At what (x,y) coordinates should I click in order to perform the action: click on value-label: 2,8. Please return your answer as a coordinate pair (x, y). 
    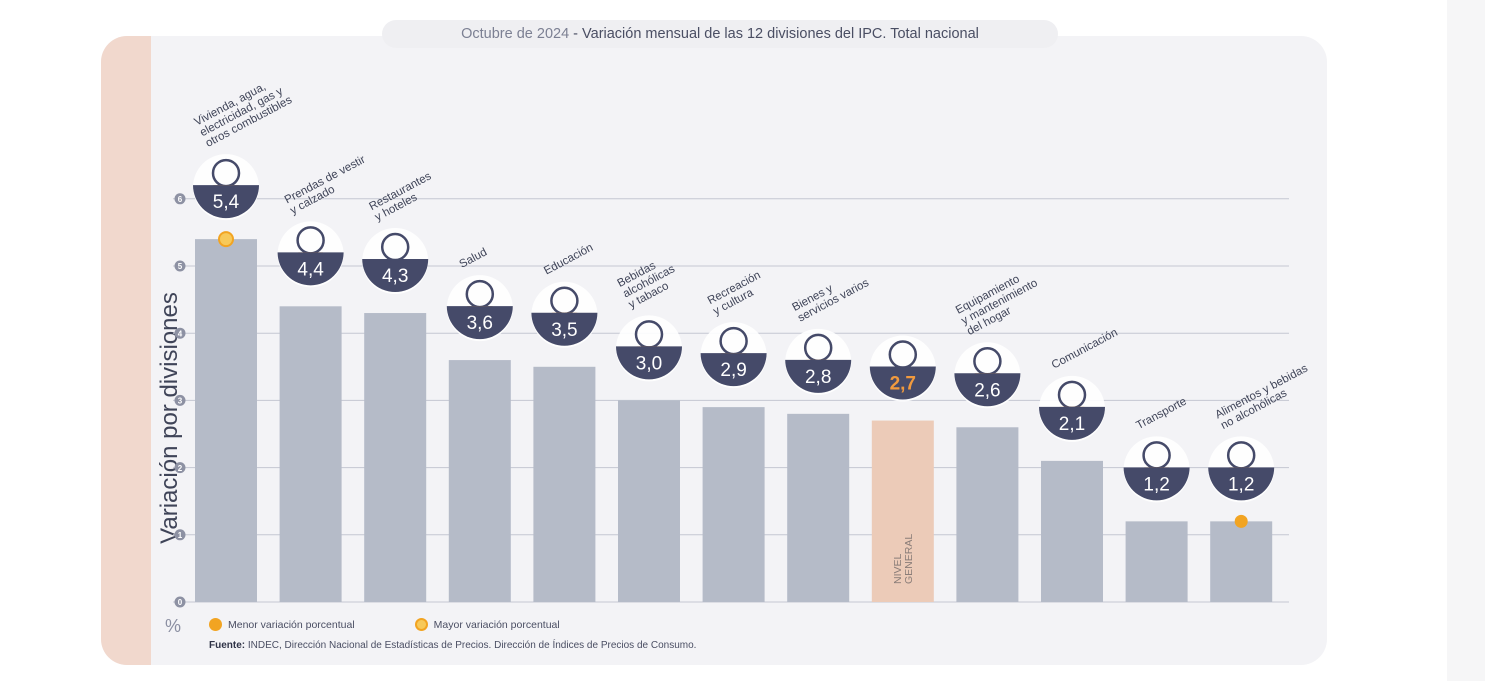
    Looking at the image, I should click on (818, 377).